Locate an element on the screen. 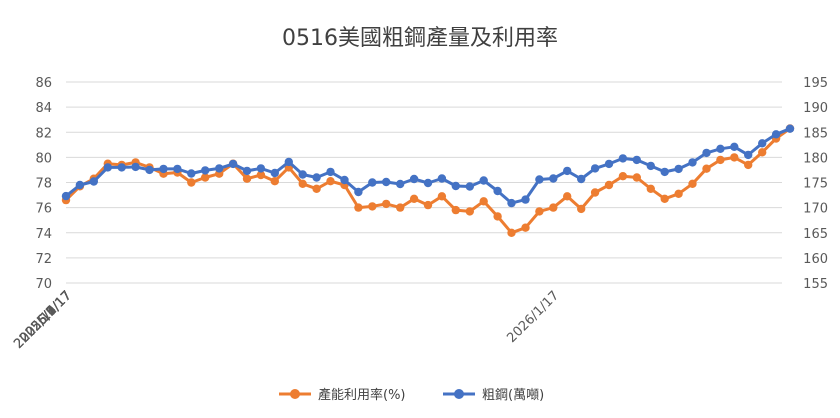  y-right-tick-label: 175 is located at coordinates (815, 184).